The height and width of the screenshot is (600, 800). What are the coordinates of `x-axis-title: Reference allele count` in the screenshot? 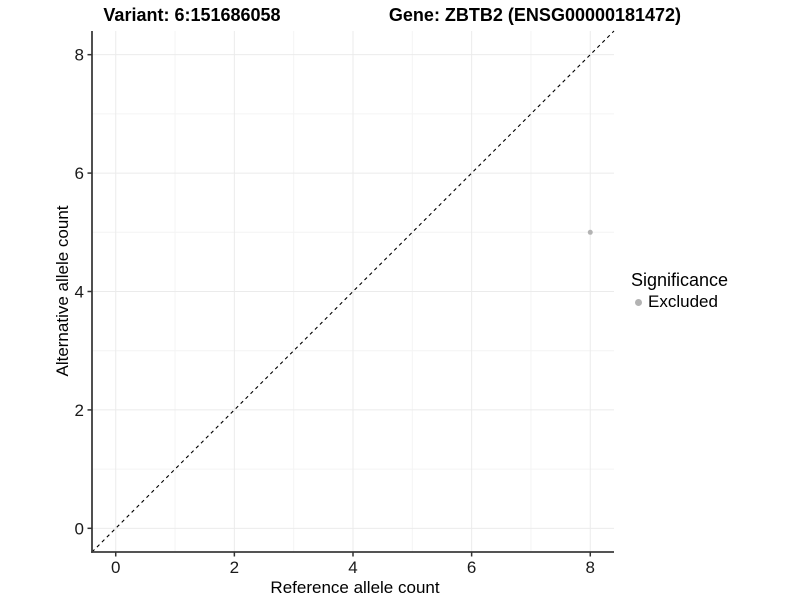 It's located at (355, 587).